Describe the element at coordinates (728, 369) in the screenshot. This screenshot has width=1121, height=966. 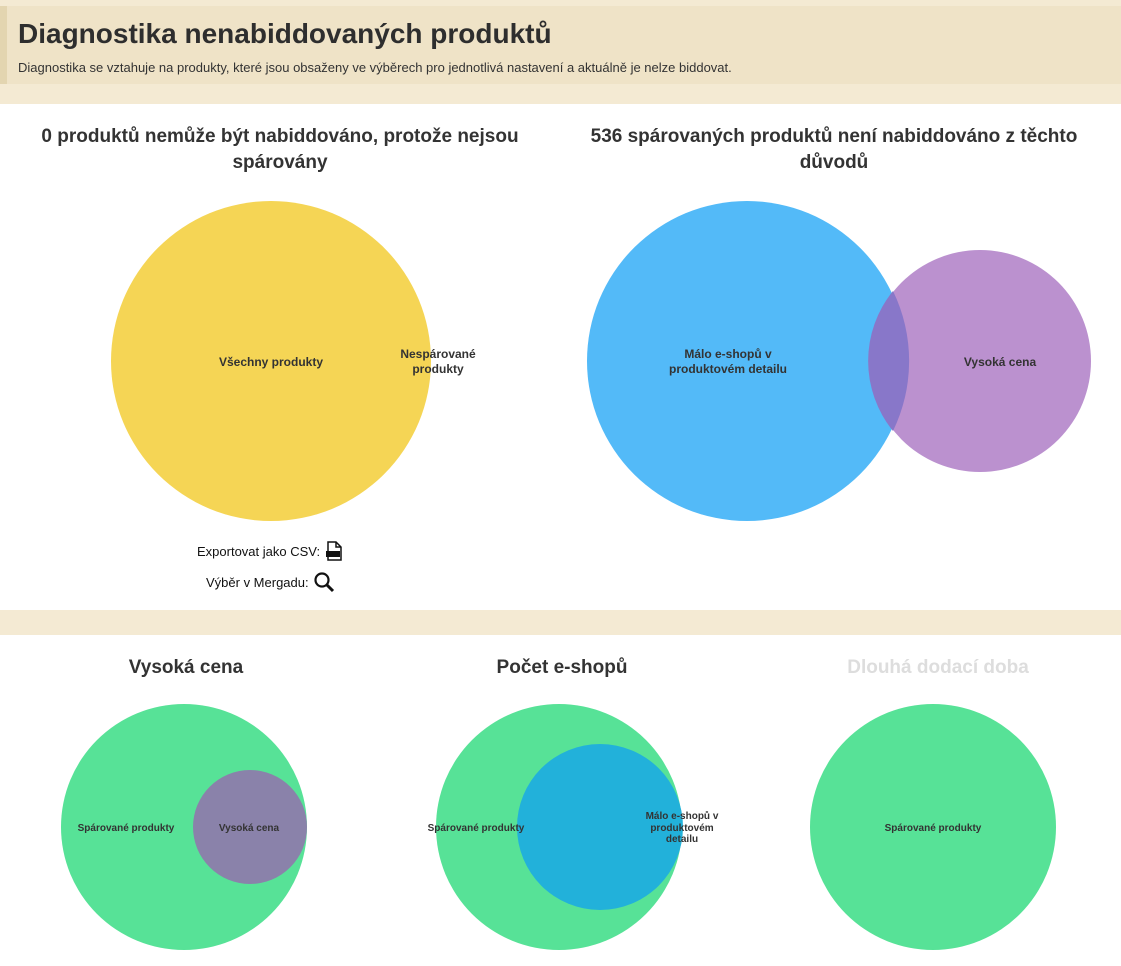
I see `venn-label-few-2: produktovém detailu` at that location.